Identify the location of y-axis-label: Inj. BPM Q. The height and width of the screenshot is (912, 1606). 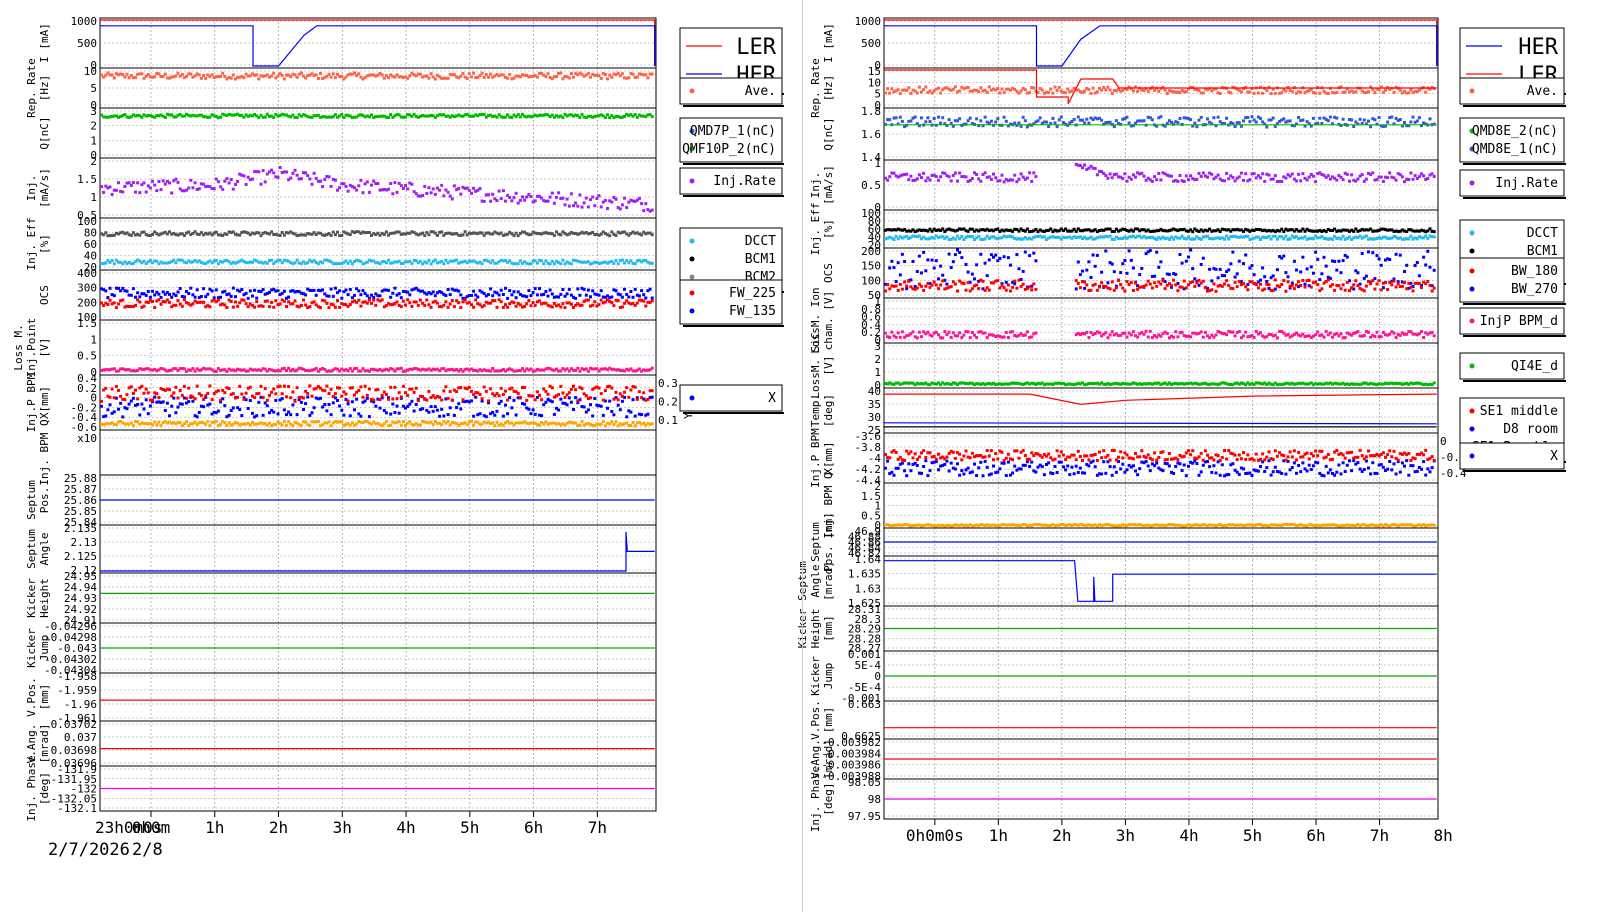
(44, 452).